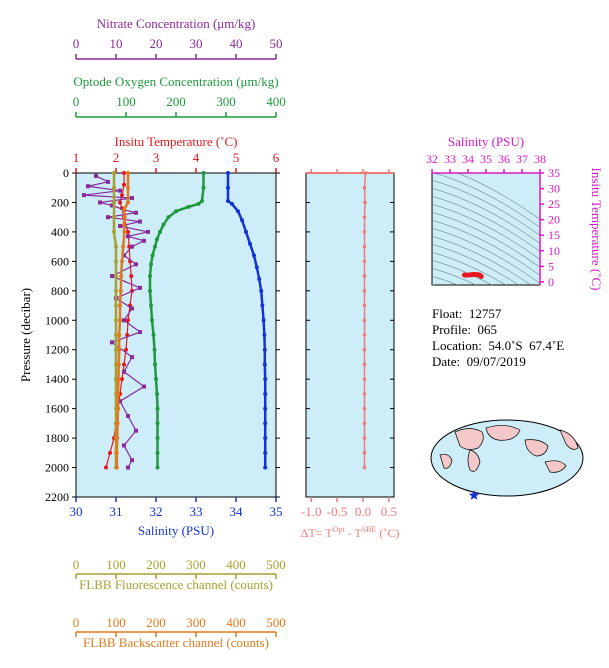 The image size is (609, 668). I want to click on fluorescence-tick-label: 400, so click(236, 564).